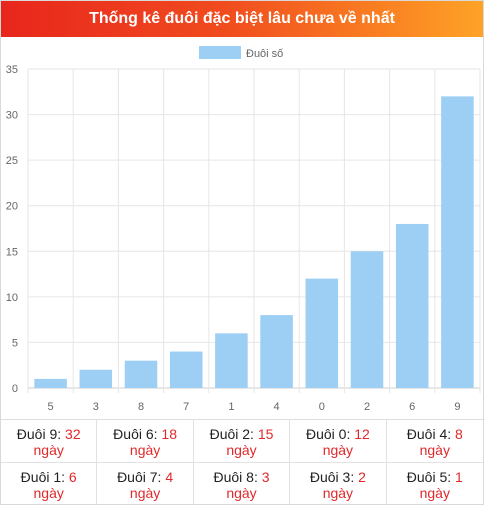  Describe the element at coordinates (412, 407) in the screenshot. I see `x-tick-label: 6` at that location.